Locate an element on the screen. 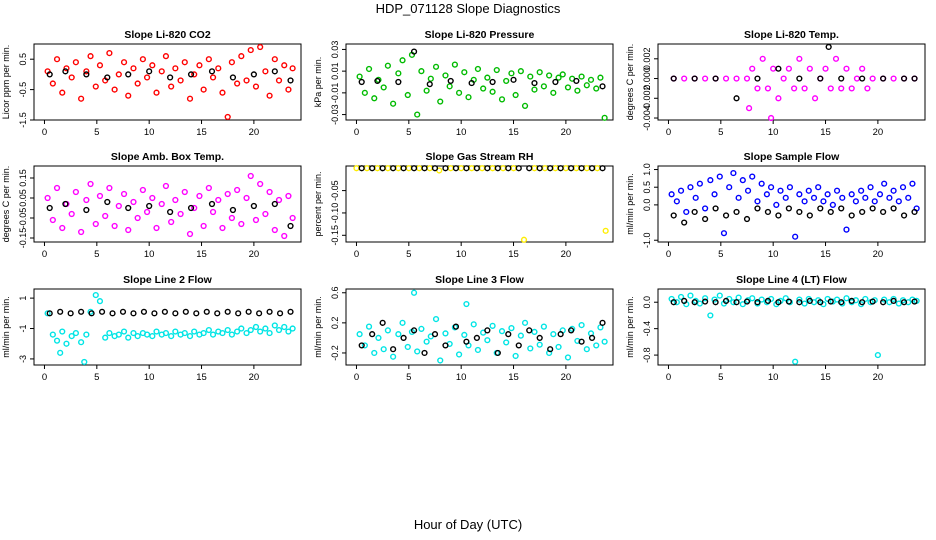 The image size is (936, 540). x-tick-label: 10 is located at coordinates (461, 377).